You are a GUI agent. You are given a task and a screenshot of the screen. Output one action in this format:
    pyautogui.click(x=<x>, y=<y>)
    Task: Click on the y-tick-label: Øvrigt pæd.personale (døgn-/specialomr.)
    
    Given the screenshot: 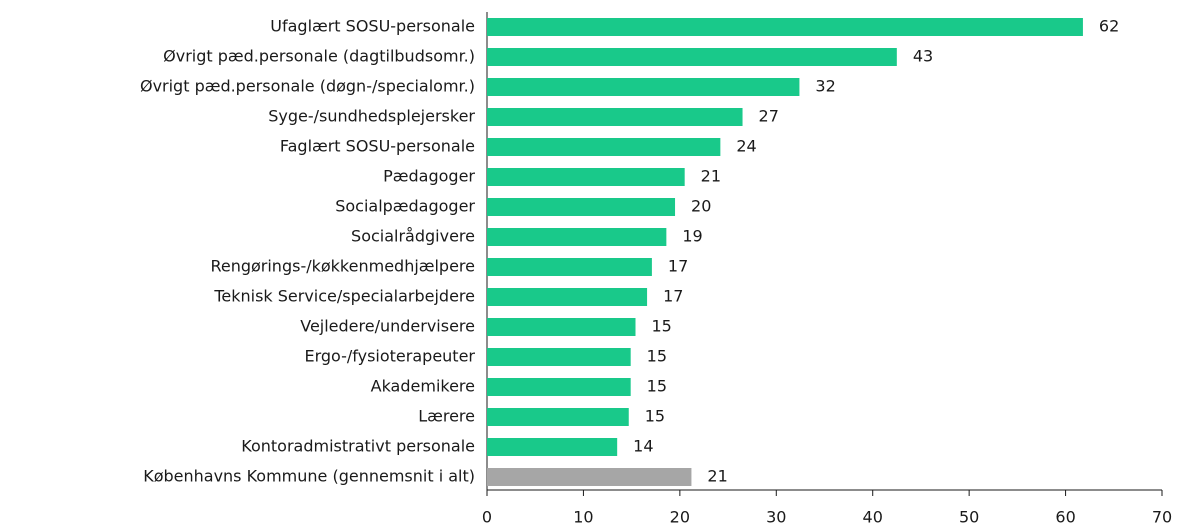 What is the action you would take?
    pyautogui.click(x=307, y=86)
    